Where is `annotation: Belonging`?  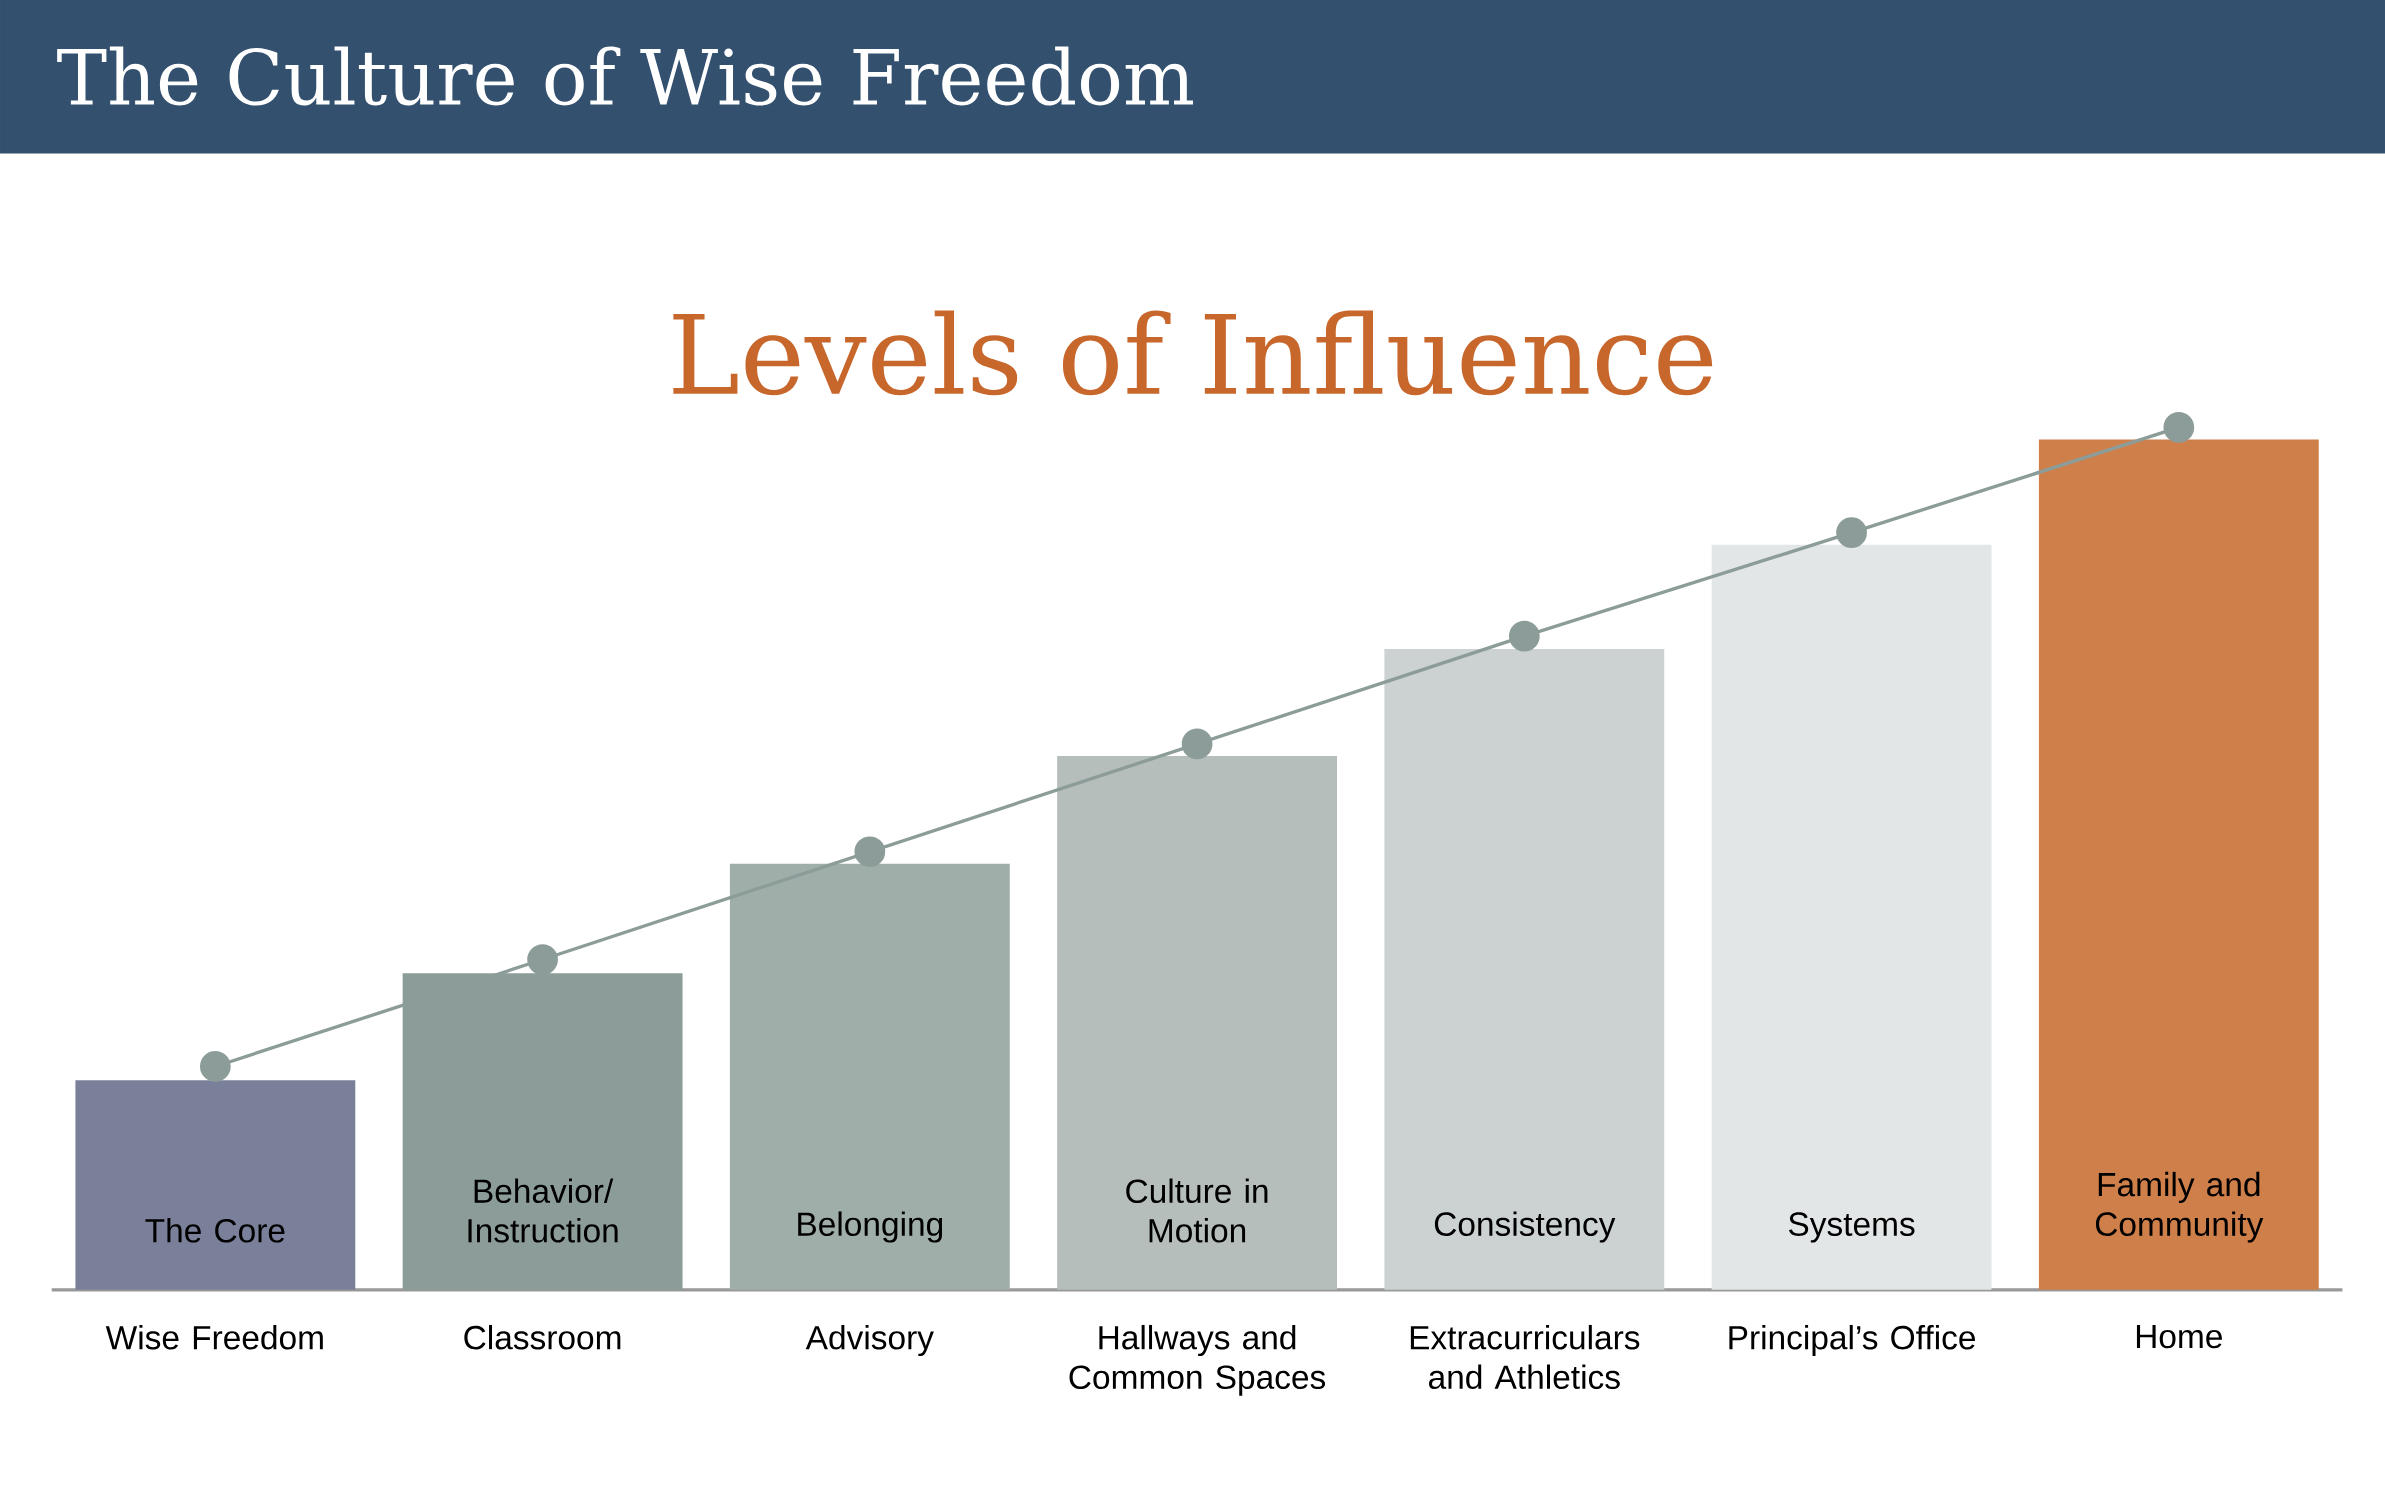
annotation: Belonging is located at coordinates (870, 1227).